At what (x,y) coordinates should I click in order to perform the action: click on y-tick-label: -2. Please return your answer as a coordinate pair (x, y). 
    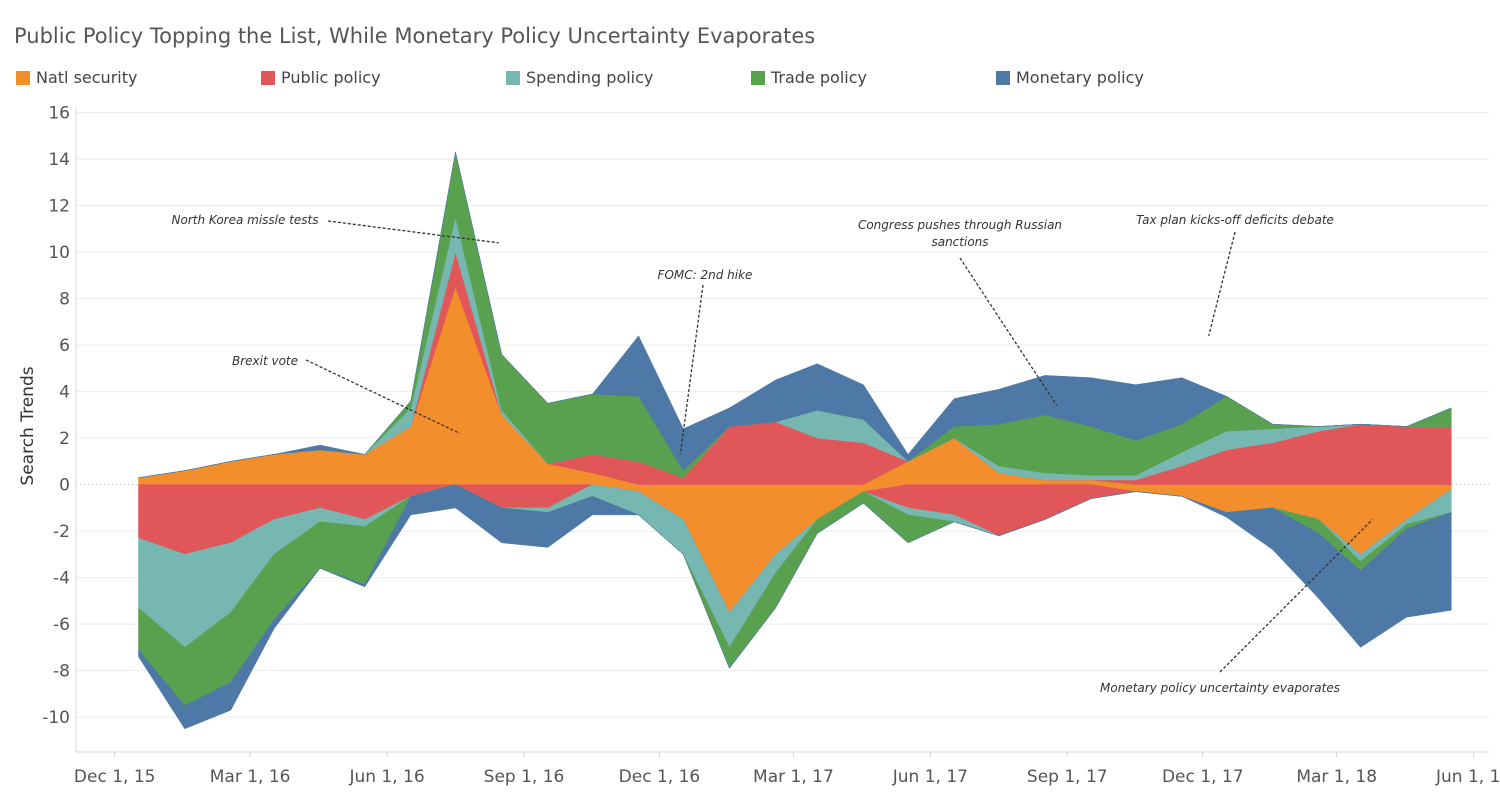
    Looking at the image, I should click on (61, 532).